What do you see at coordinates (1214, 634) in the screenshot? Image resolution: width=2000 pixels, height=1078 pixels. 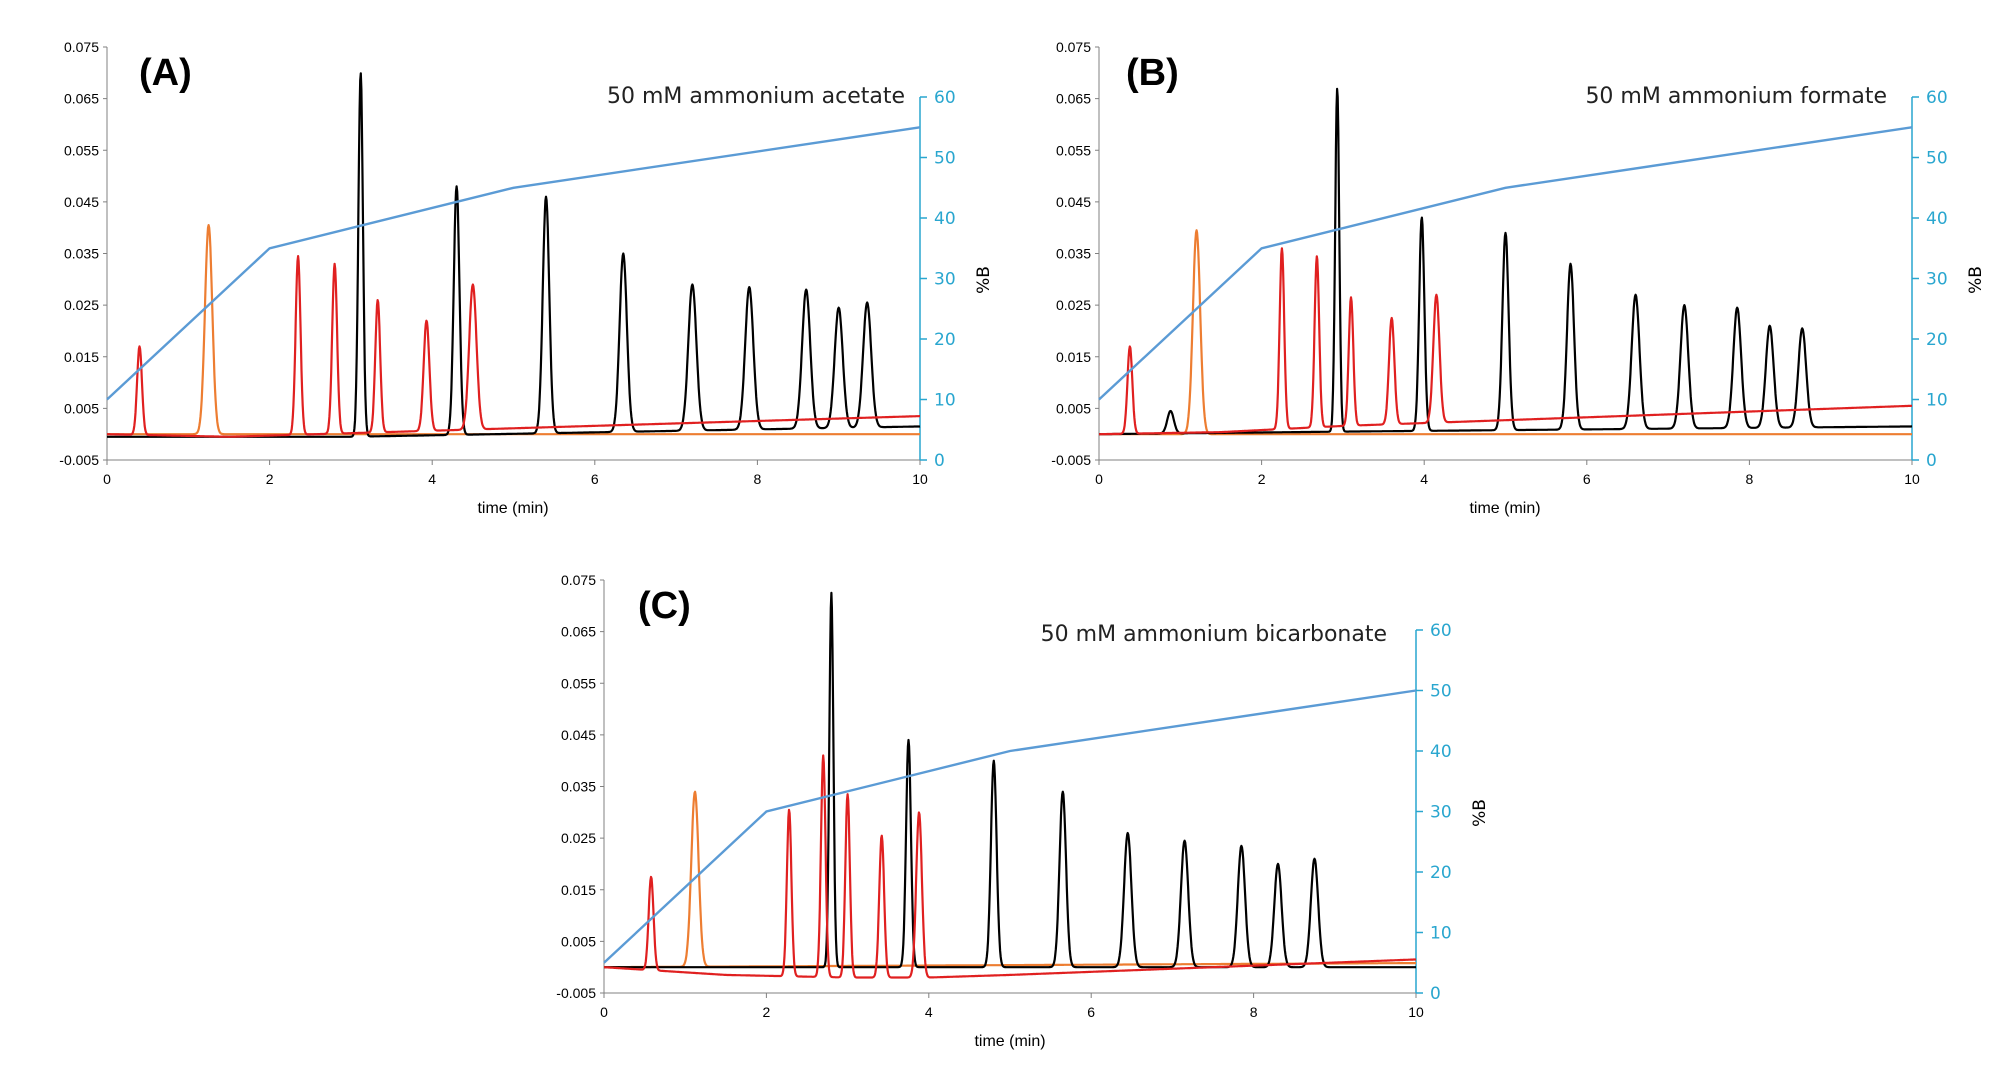 I see `buffer-annotation: 50 mM ammonium bicarbonate` at bounding box center [1214, 634].